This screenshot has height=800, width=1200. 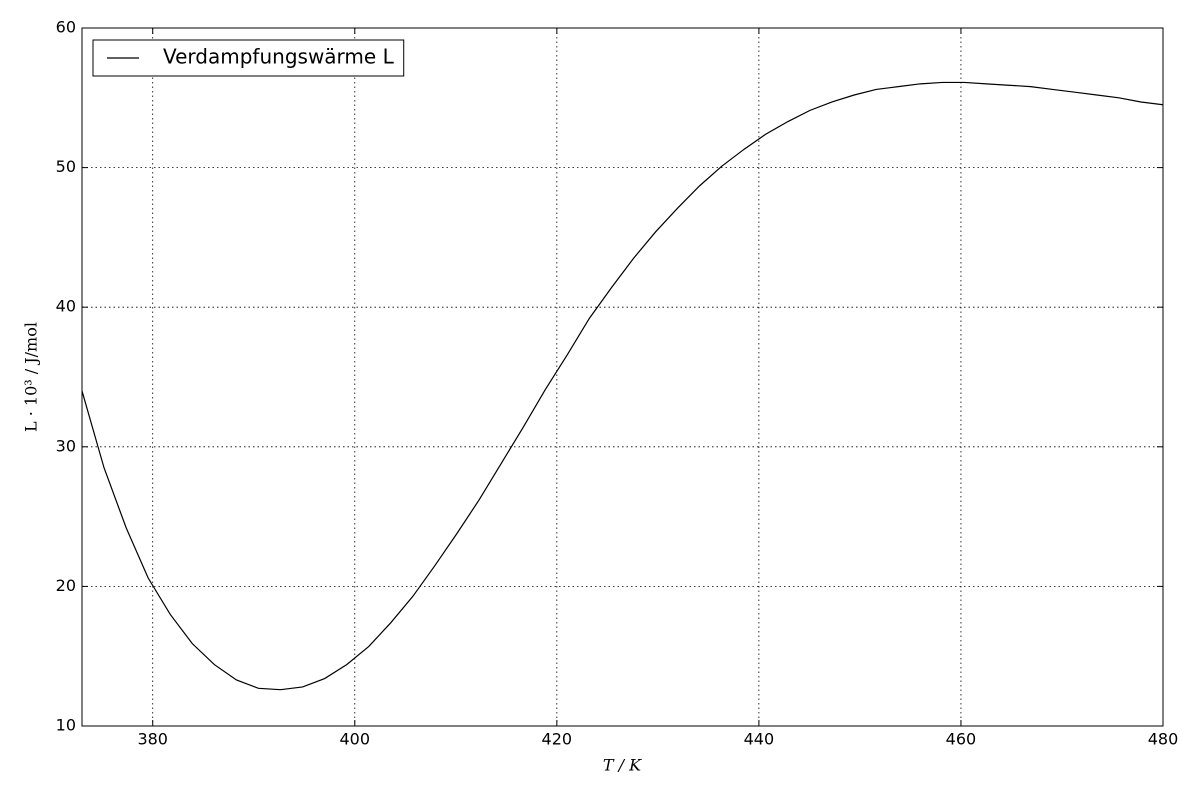 I want to click on x-tick-label: 480, so click(x=1163, y=739).